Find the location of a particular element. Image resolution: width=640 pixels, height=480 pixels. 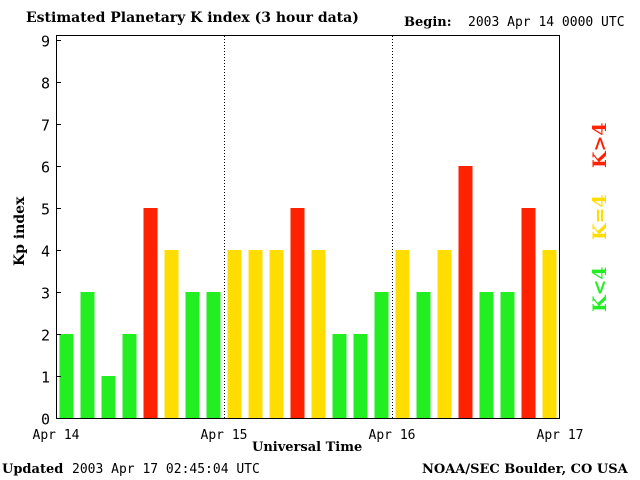

y-tick-label: 7 is located at coordinates (45, 126).